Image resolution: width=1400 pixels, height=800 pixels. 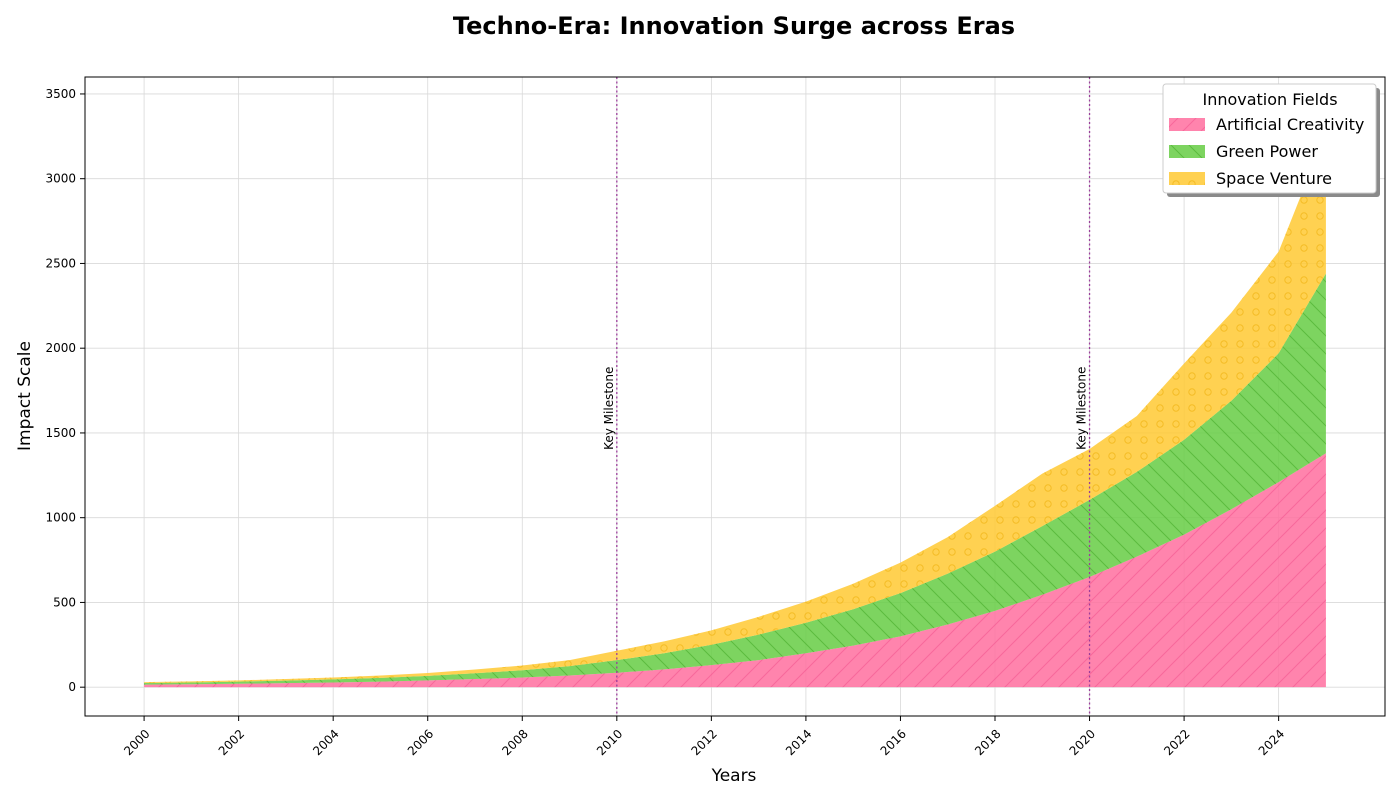 I want to click on x-tick-label: 2014, so click(x=798, y=742).